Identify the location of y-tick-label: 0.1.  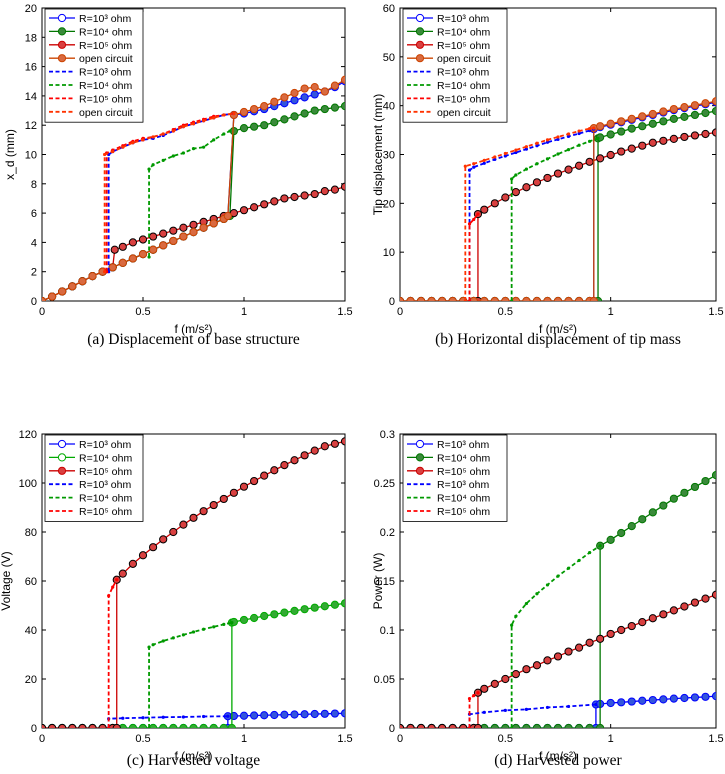
(387, 631).